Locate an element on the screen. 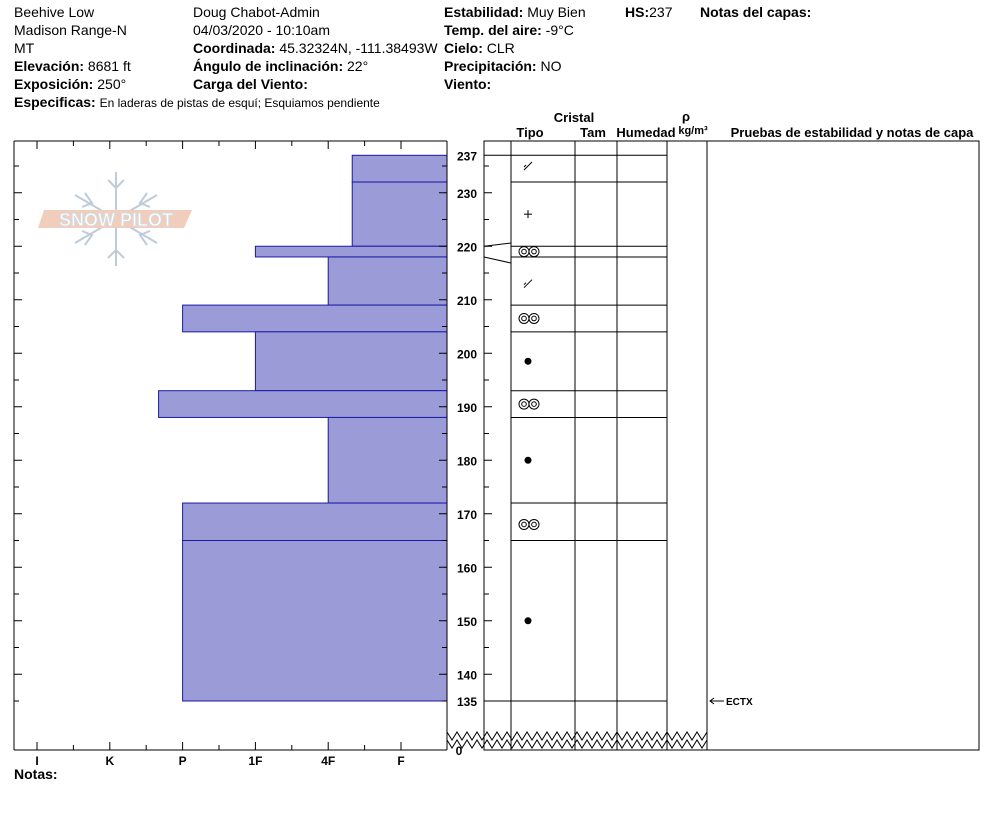 This screenshot has height=840, width=994. location: Beehive Low is located at coordinates (54, 12).